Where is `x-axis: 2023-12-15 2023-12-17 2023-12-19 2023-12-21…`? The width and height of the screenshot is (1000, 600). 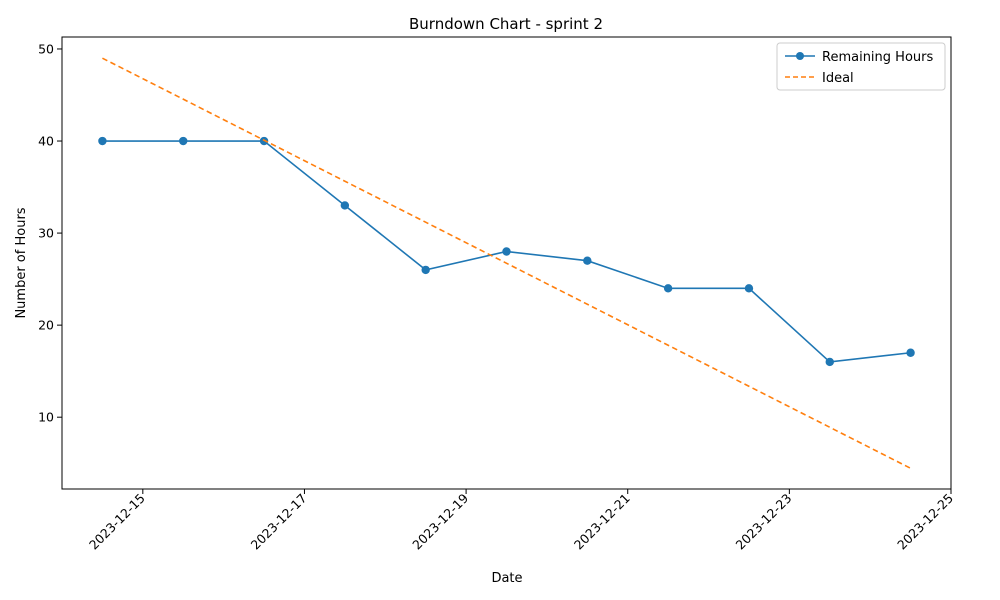 x-axis: 2023-12-15 2023-12-17 2023-12-19 2023-12-21… is located at coordinates (521, 520).